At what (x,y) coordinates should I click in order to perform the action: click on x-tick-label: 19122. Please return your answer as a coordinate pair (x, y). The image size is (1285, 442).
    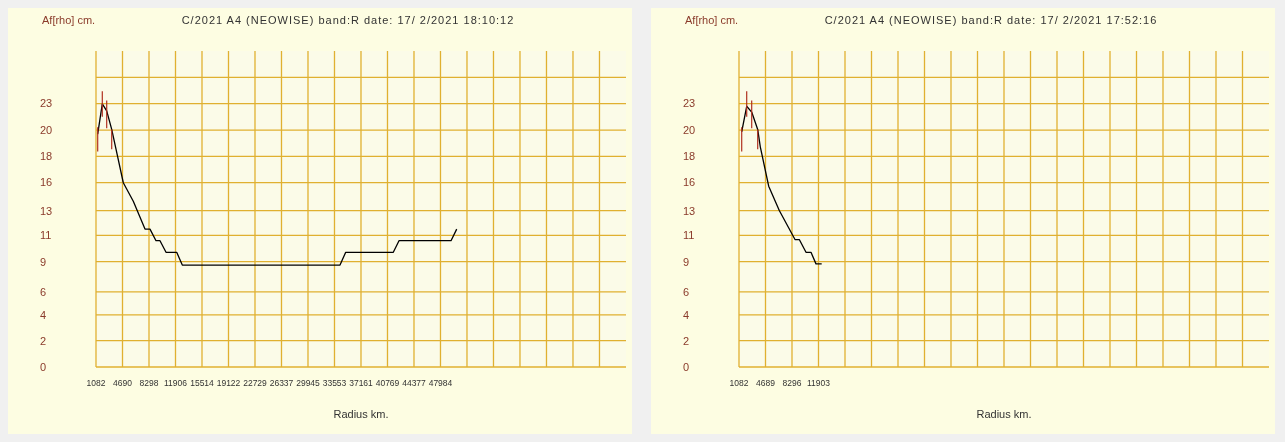
    Looking at the image, I should click on (228, 383).